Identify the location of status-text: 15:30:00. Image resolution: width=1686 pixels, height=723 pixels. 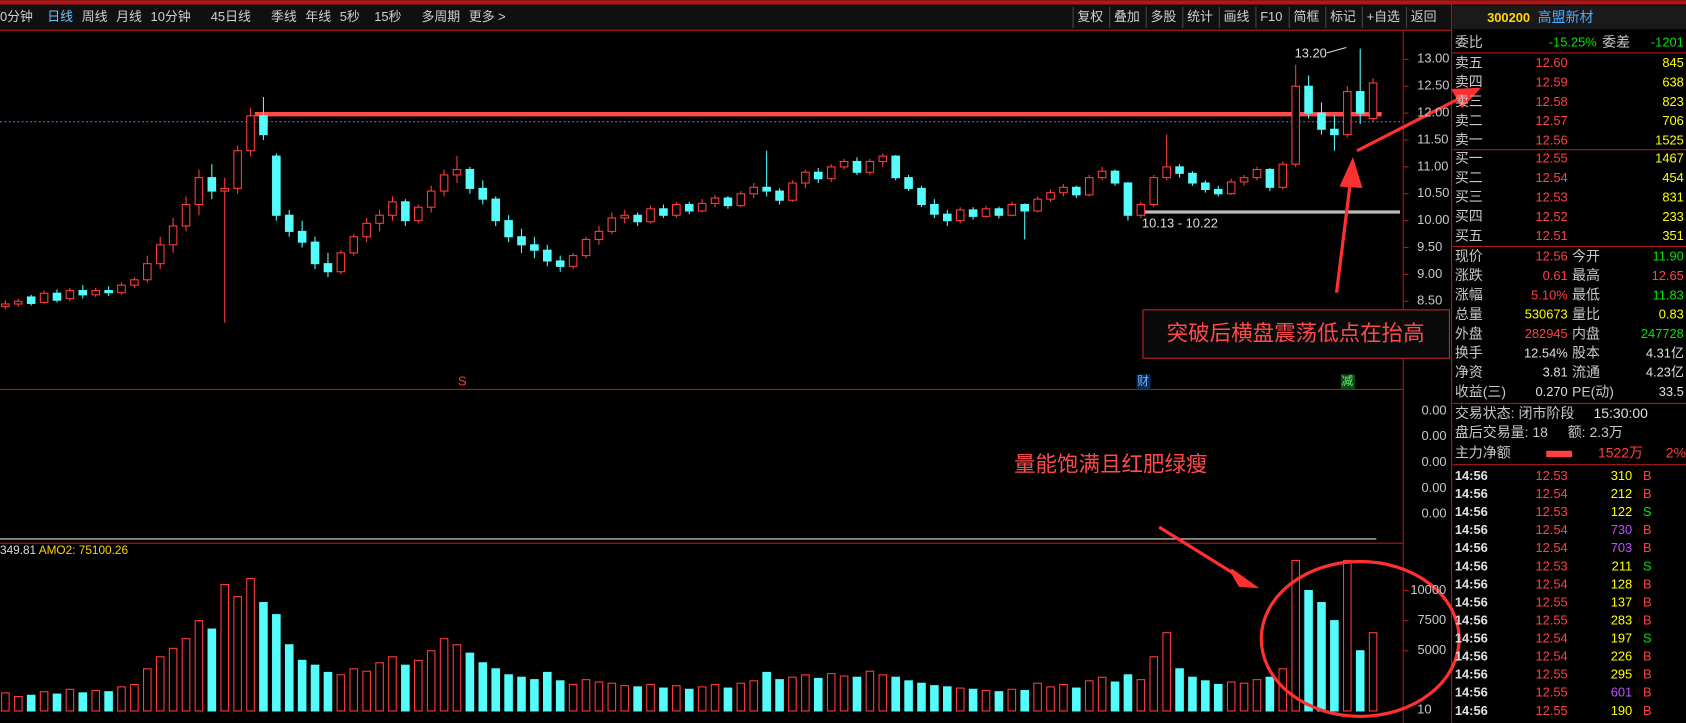
(1621, 413).